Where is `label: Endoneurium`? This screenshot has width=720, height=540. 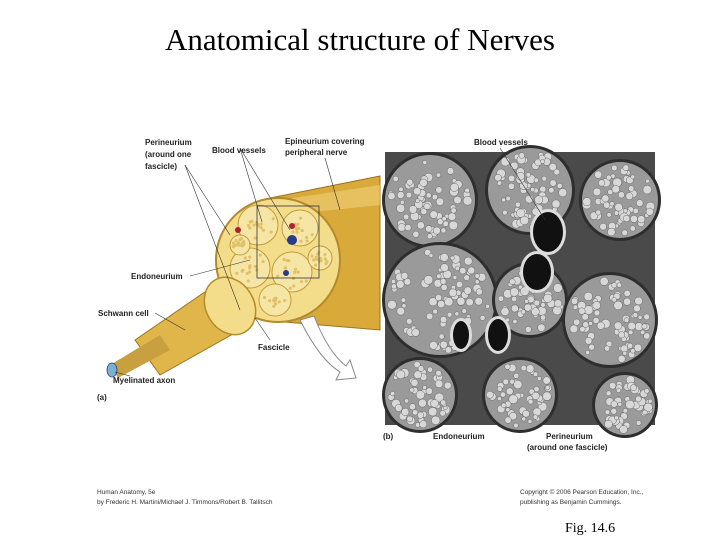 label: Endoneurium is located at coordinates (157, 276).